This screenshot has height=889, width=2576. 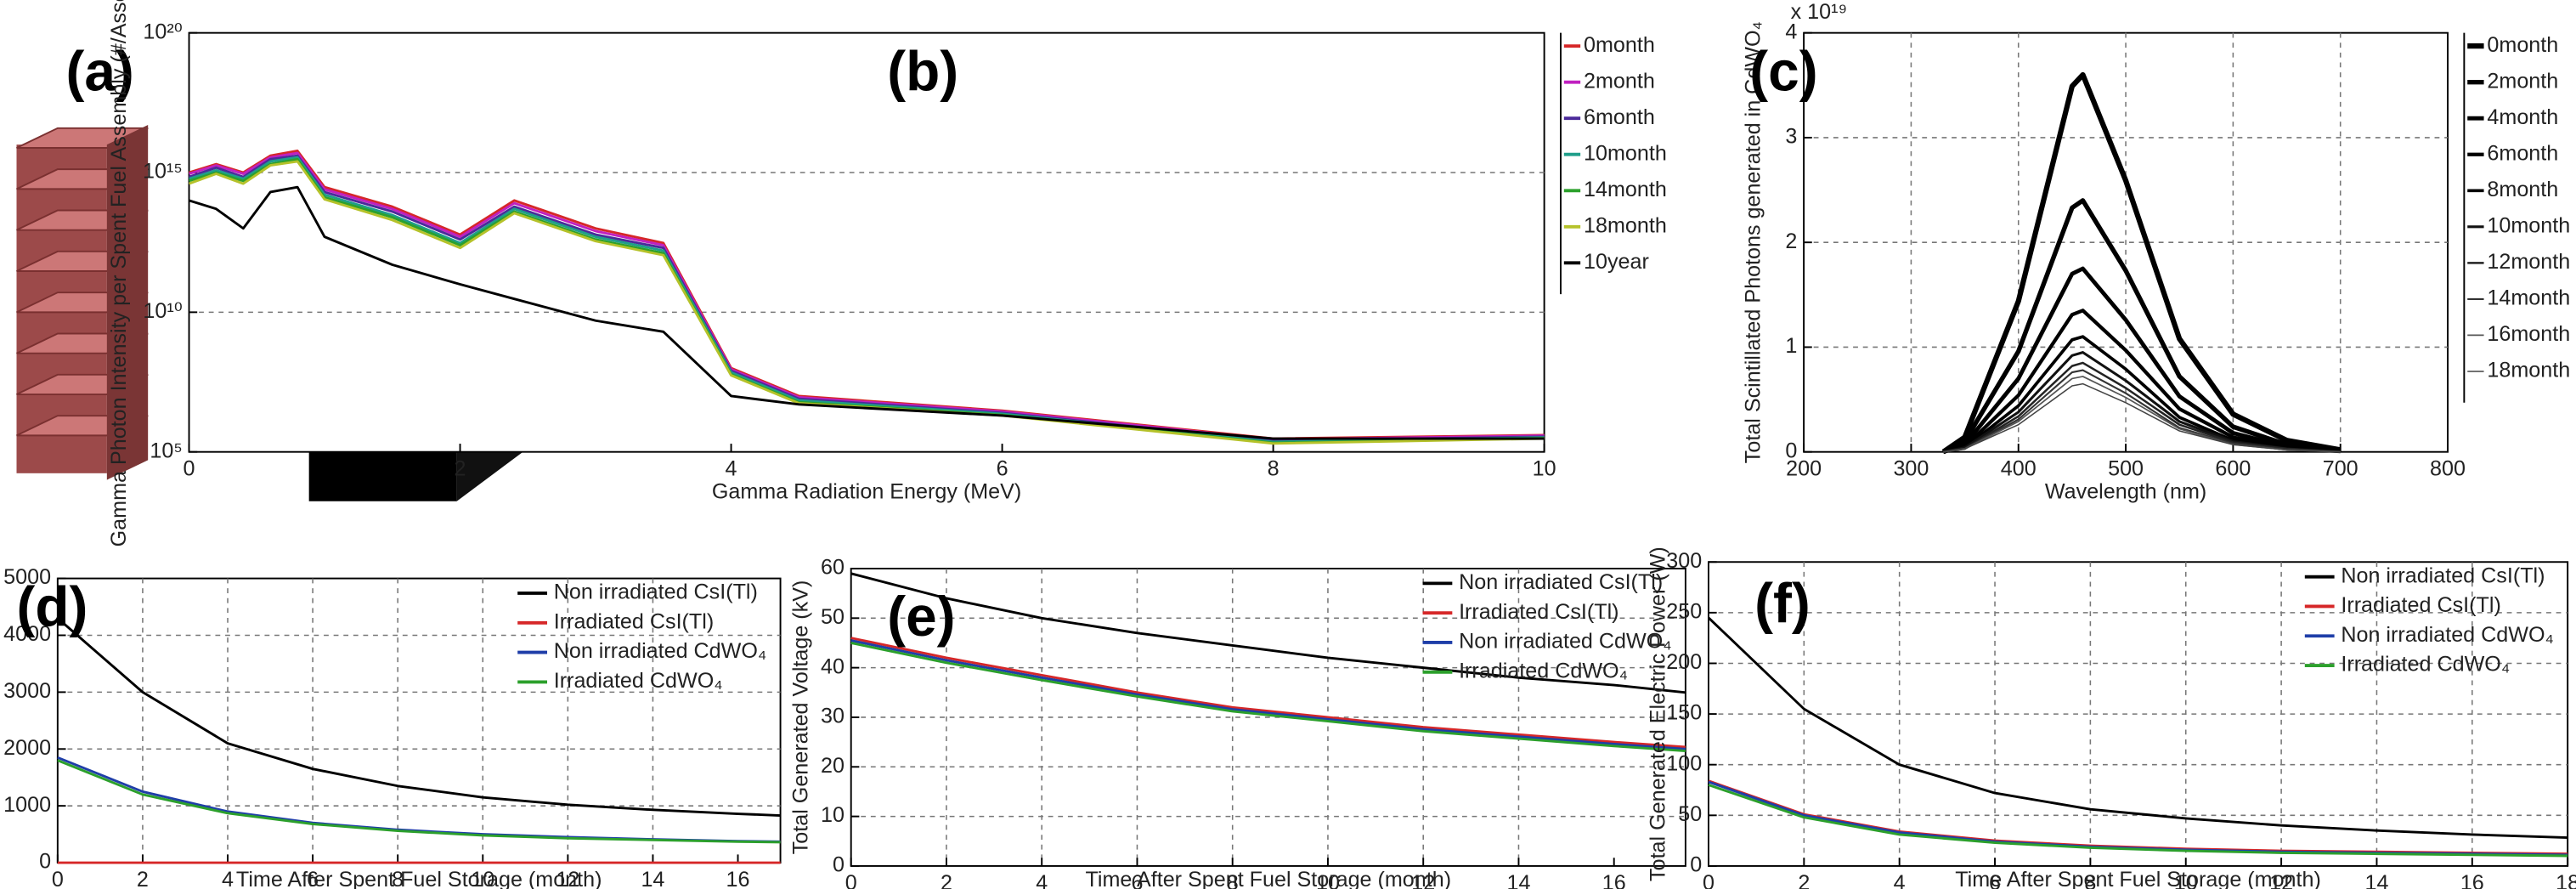 I want to click on y-tick-label: 50, so click(x=1690, y=814).